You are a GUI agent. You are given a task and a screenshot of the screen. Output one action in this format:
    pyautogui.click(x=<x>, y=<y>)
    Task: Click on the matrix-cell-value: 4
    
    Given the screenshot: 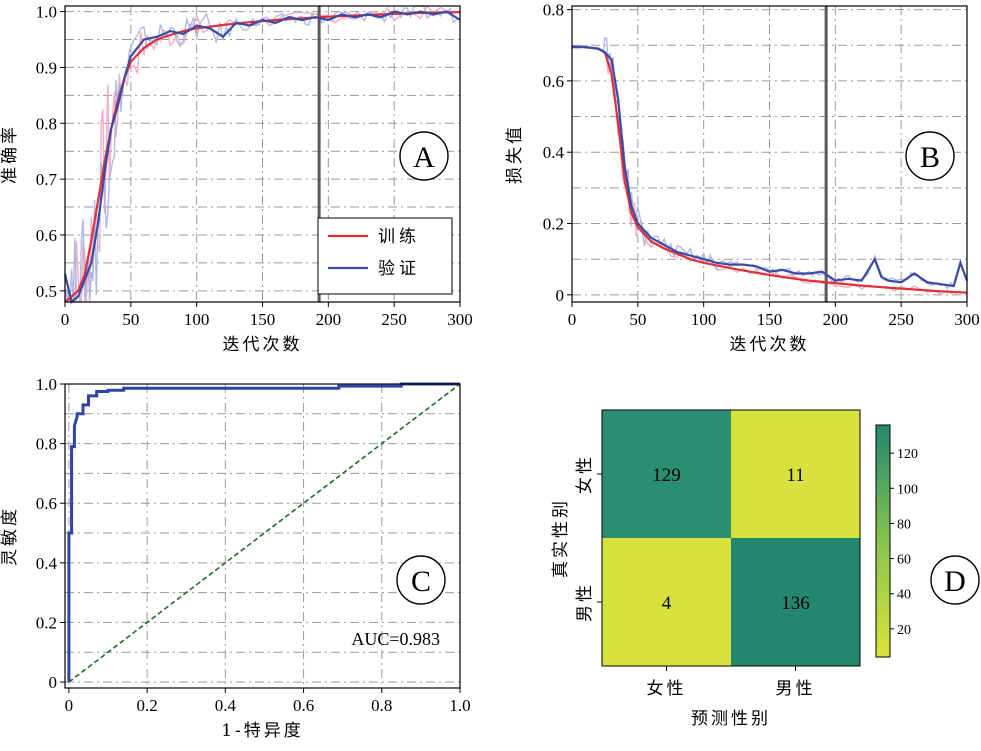 What is the action you would take?
    pyautogui.click(x=667, y=603)
    